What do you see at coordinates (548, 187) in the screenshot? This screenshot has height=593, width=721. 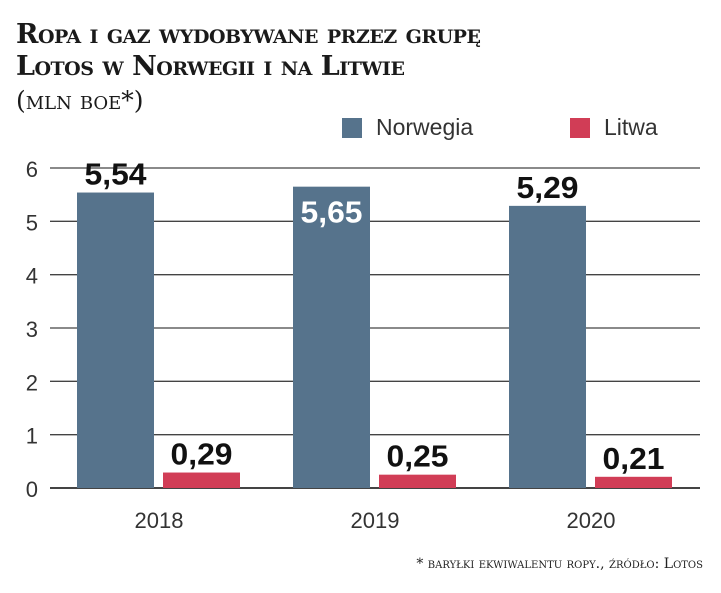 I see `data-label: 5,29` at bounding box center [548, 187].